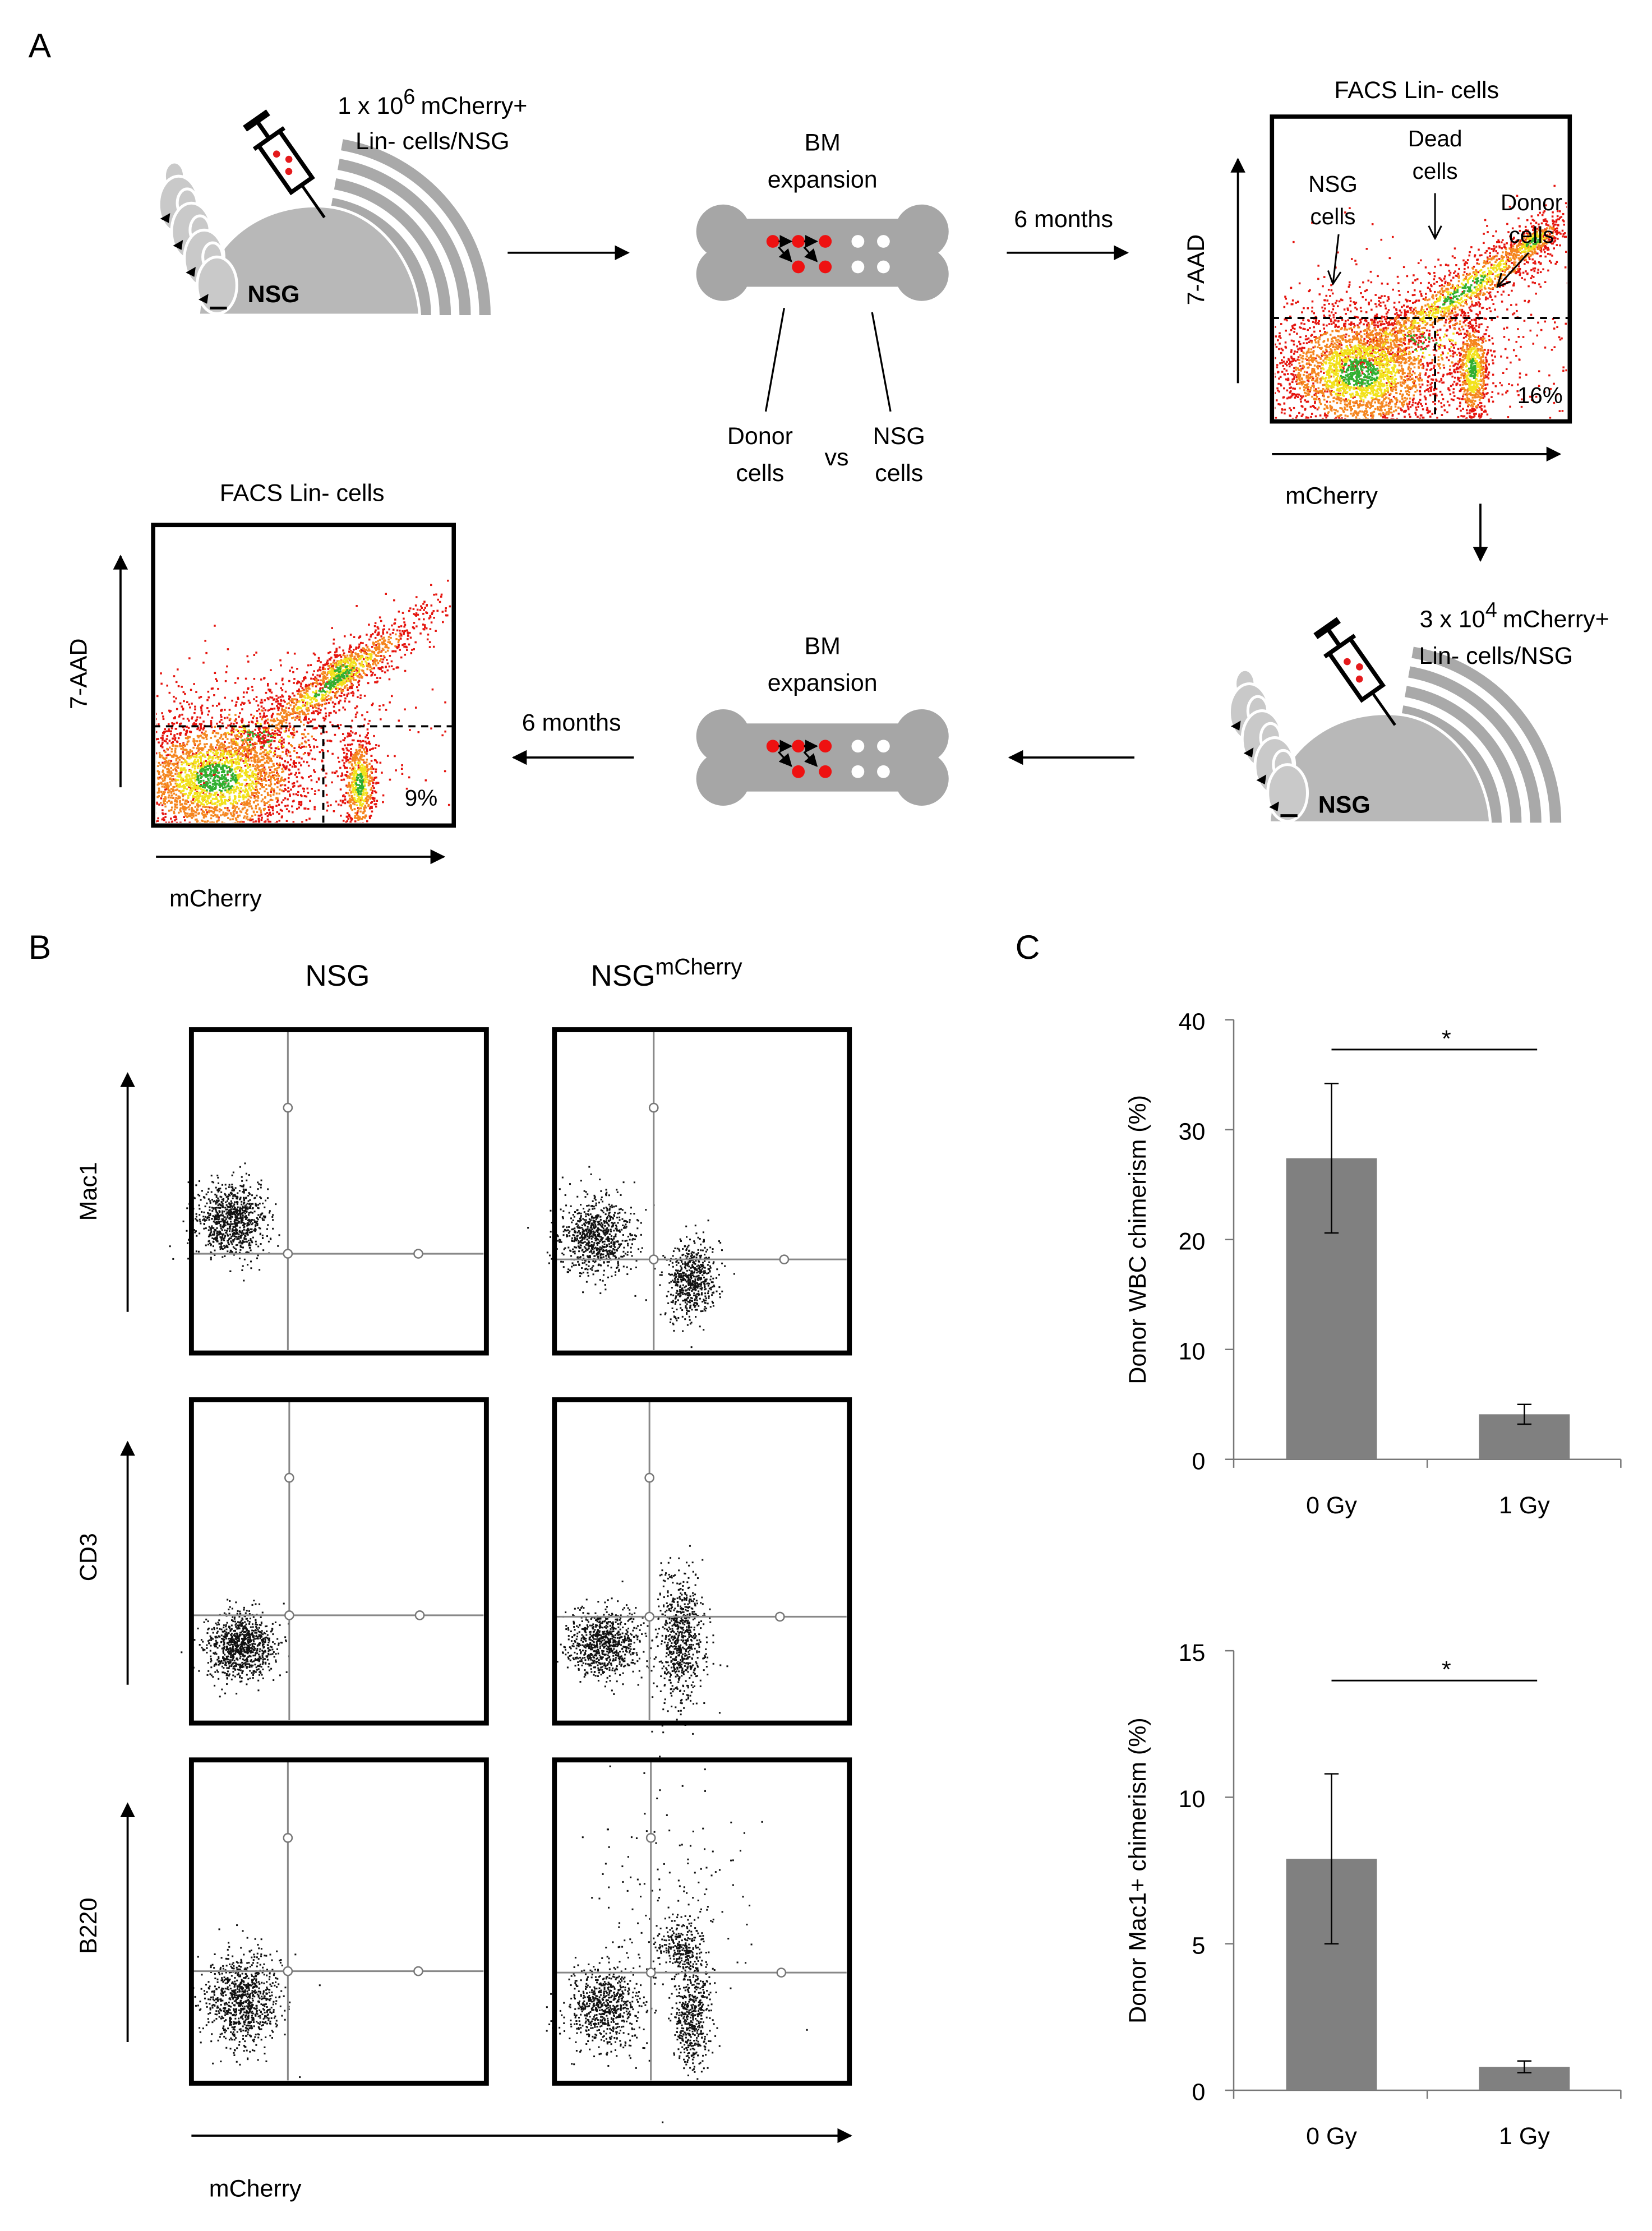  I want to click on syringe-icon, so click(1354, 671).